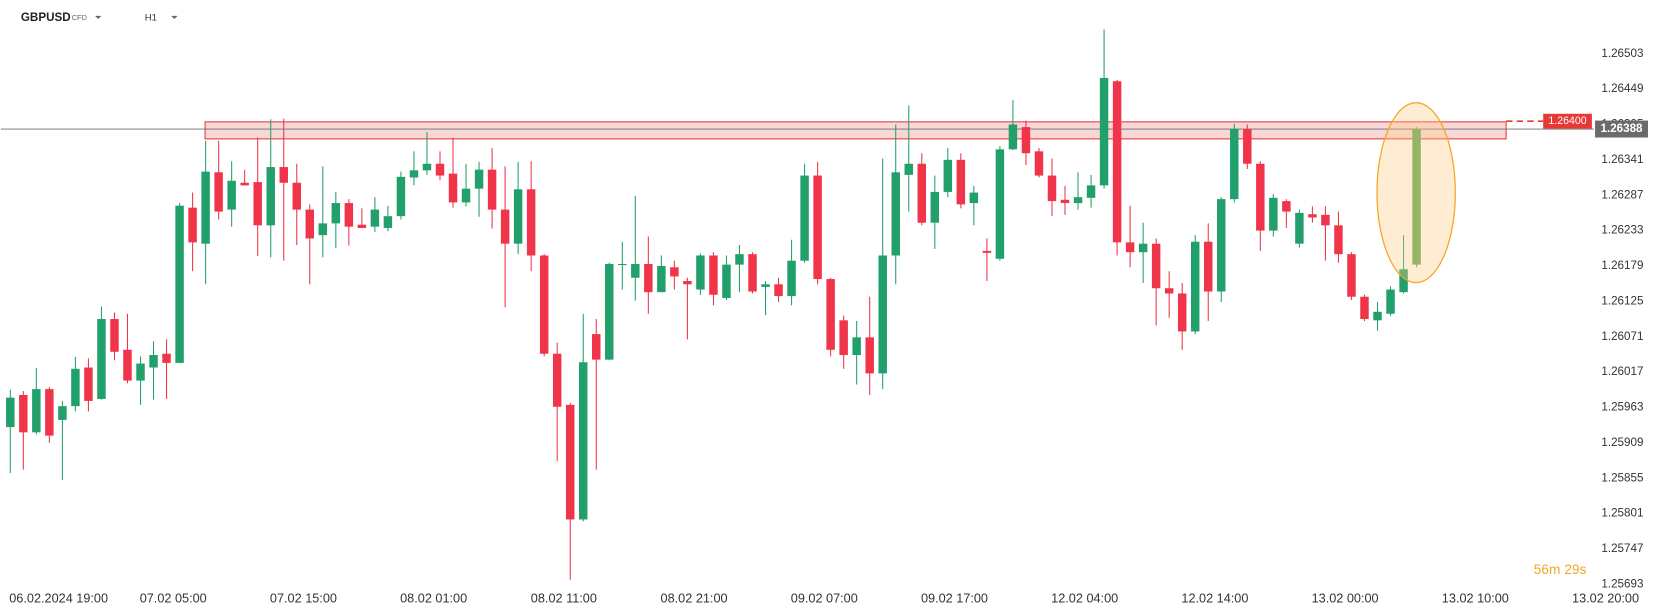 This screenshot has width=1653, height=614. What do you see at coordinates (174, 17) in the screenshot?
I see `timeframe-dropdown` at bounding box center [174, 17].